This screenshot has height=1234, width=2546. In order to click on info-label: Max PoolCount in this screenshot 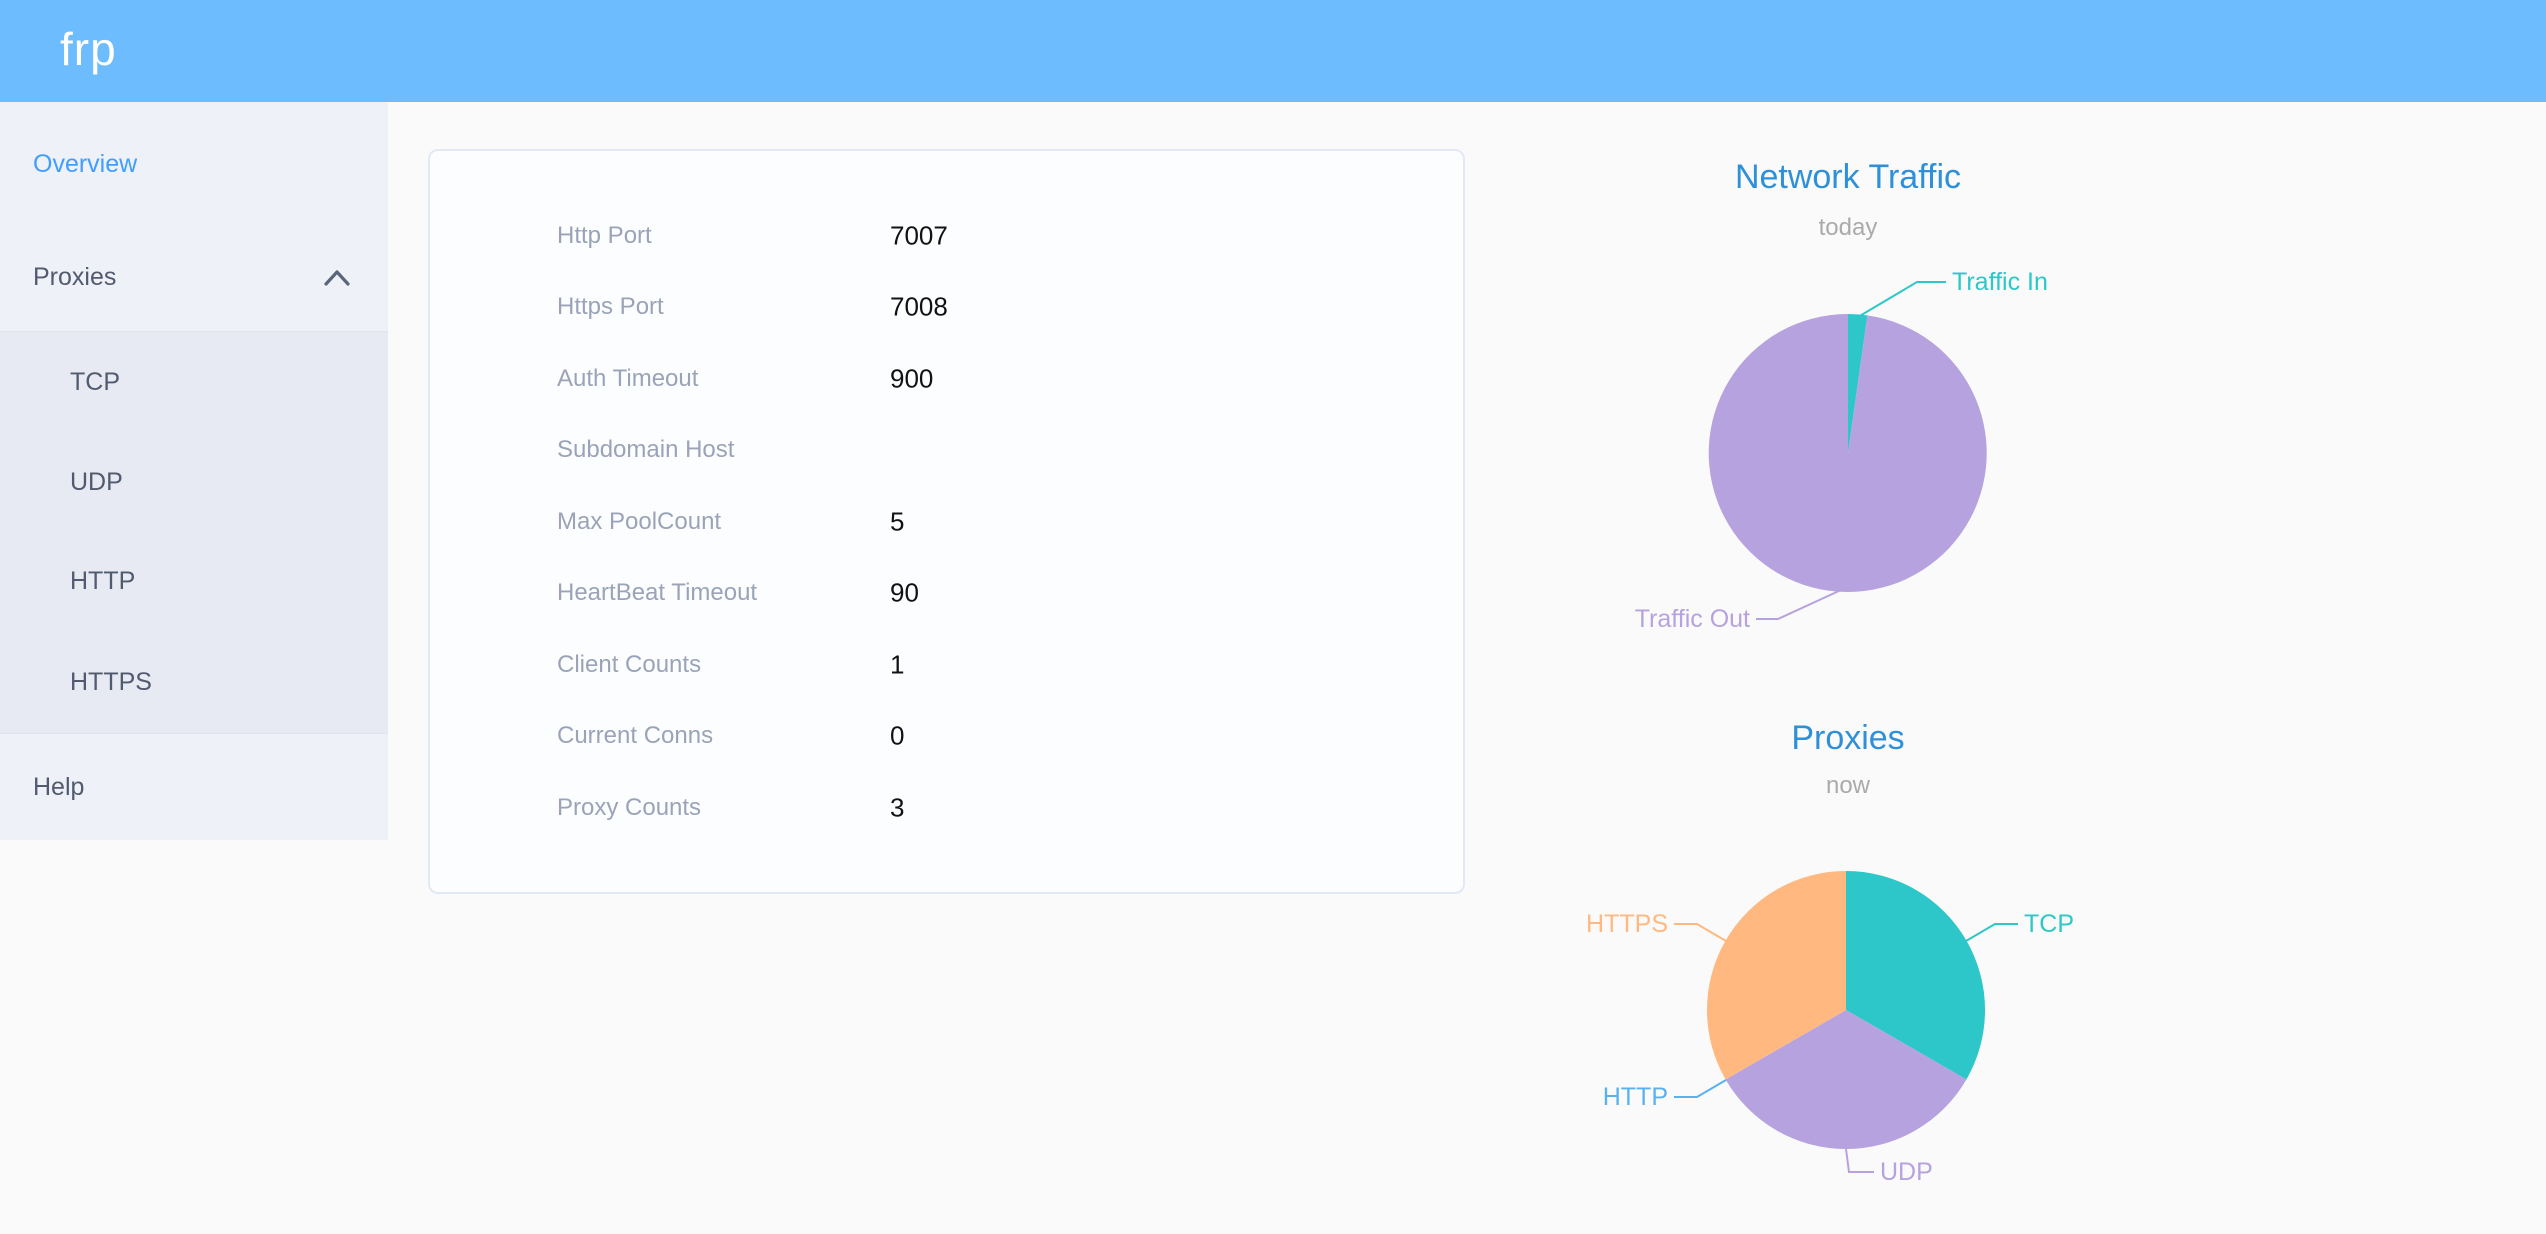, I will do `click(639, 521)`.